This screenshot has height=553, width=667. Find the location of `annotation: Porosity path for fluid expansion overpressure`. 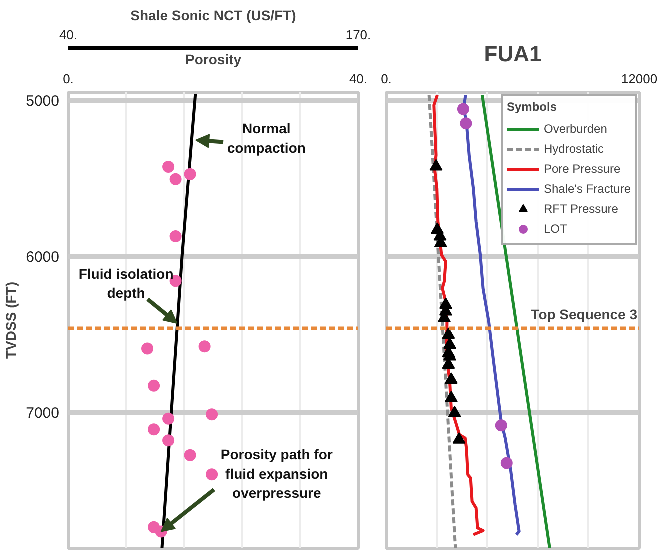

annotation: Porosity path for fluid expansion overpressure is located at coordinates (277, 473).